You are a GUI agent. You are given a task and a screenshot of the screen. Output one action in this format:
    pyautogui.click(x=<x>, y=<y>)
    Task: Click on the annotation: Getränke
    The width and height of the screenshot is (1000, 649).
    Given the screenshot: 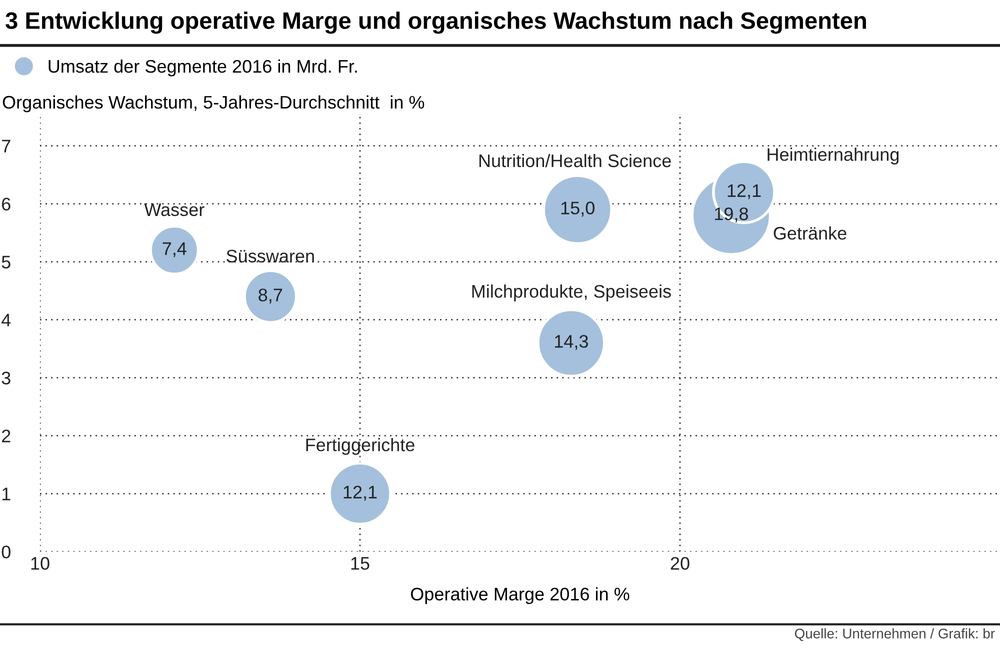 What is the action you would take?
    pyautogui.click(x=810, y=233)
    